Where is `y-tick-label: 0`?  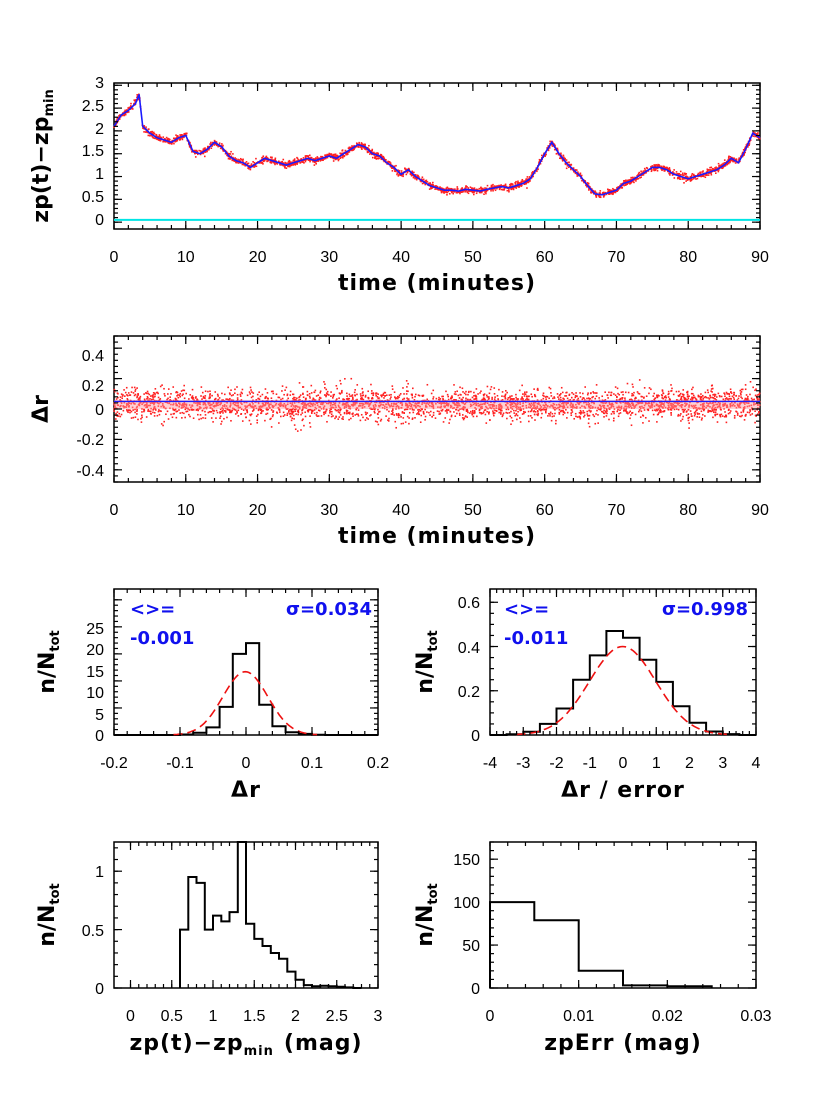 y-tick-label: 0 is located at coordinates (99, 220).